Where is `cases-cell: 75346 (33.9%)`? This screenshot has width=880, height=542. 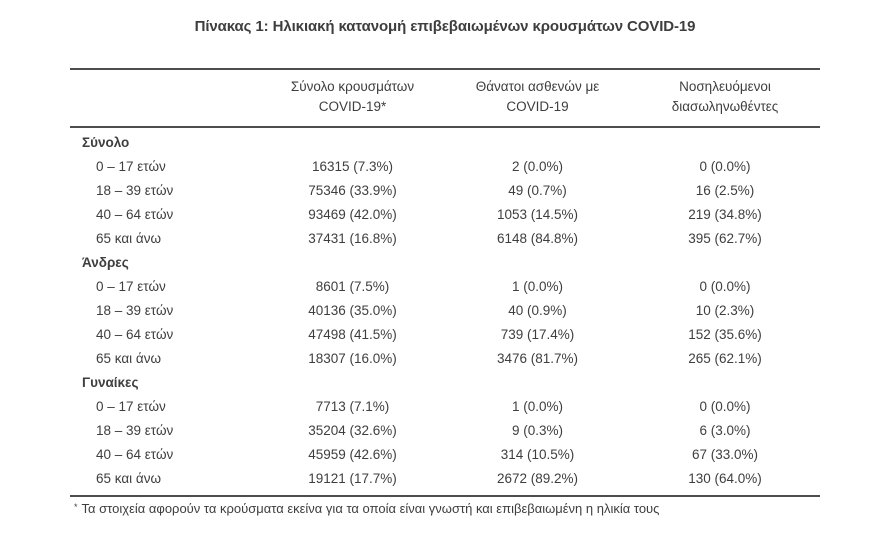
cases-cell: 75346 (33.9%) is located at coordinates (352, 190).